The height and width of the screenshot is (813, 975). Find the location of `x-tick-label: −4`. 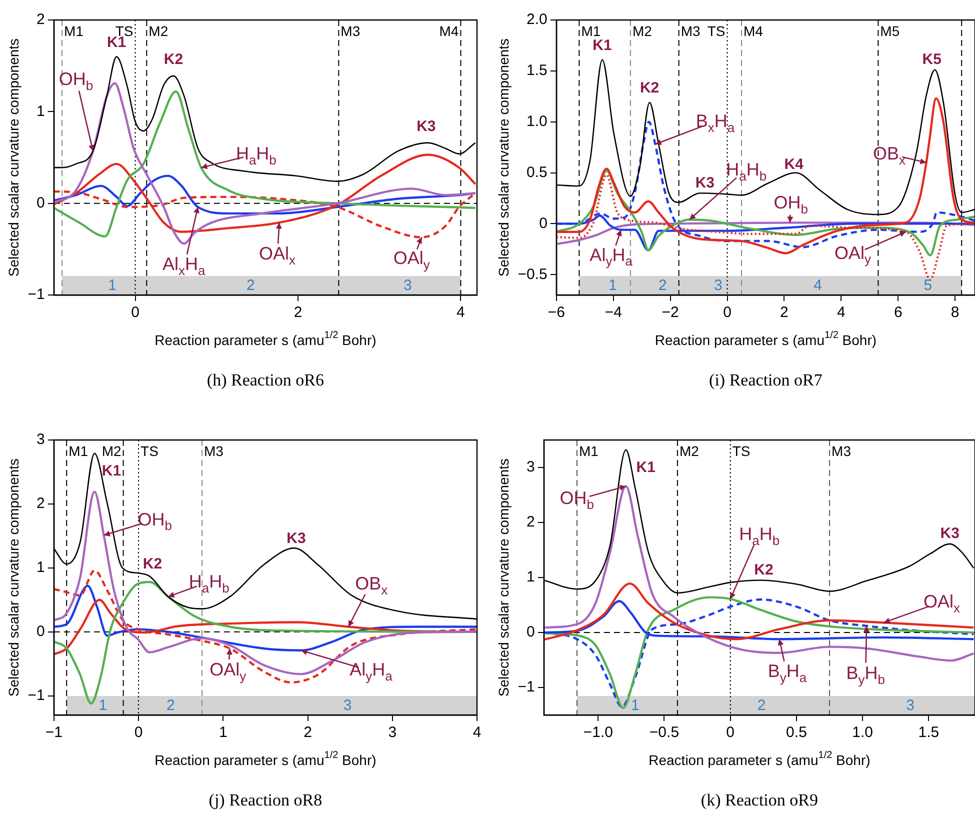

x-tick-label: −4 is located at coordinates (613, 313).